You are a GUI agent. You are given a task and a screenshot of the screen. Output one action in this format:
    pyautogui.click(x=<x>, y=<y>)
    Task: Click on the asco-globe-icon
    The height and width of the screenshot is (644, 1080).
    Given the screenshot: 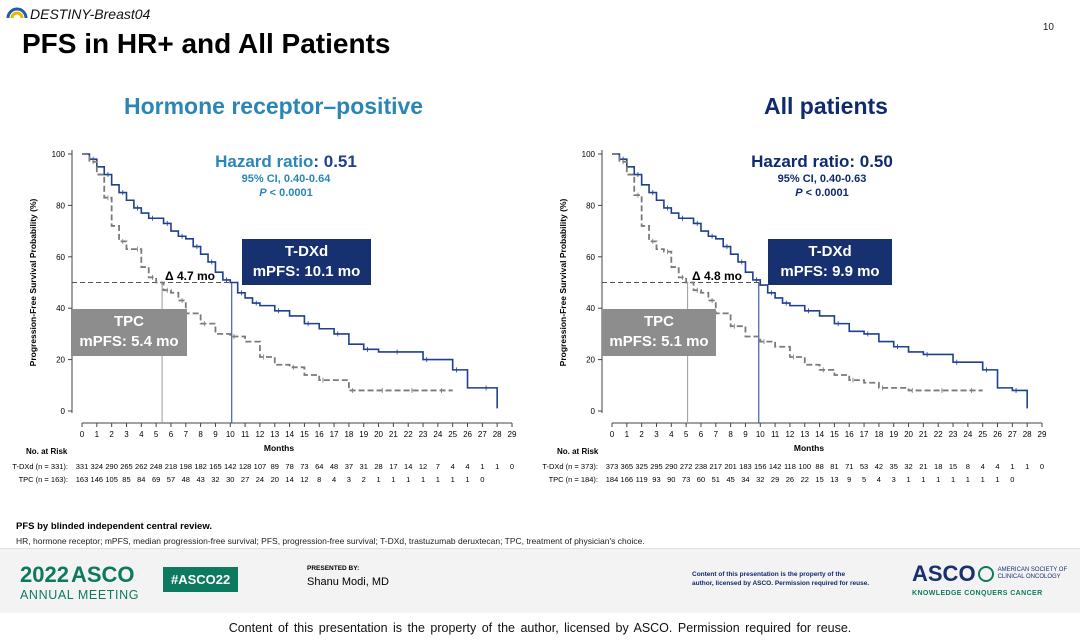 What is the action you would take?
    pyautogui.click(x=985, y=574)
    